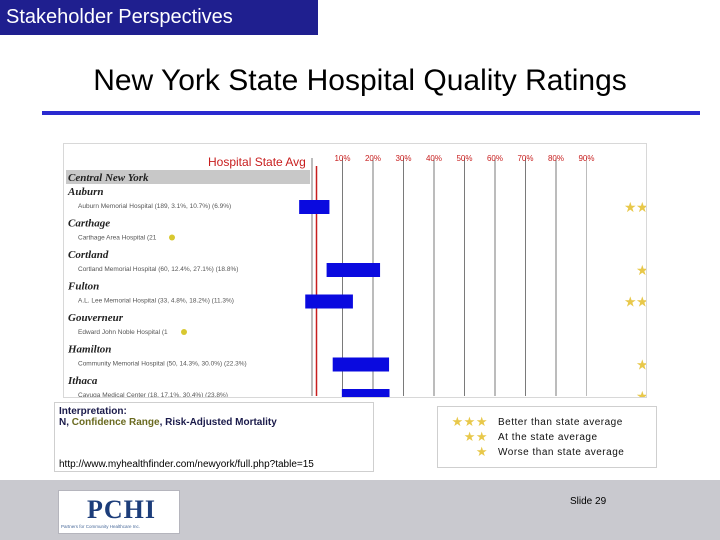 This screenshot has height=540, width=720. Describe the element at coordinates (115, 422) in the screenshot. I see `interpretation-confidence: Confidence Range` at that location.